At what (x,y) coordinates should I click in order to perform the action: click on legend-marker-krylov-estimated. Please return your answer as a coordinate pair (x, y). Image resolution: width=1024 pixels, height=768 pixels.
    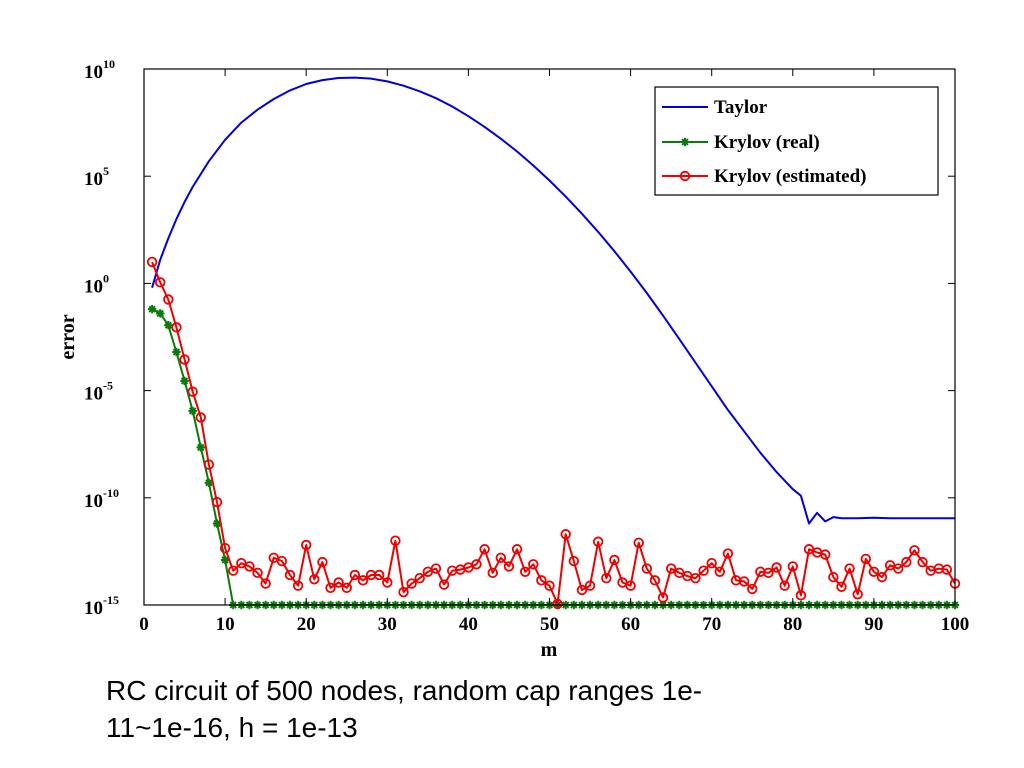
    Looking at the image, I should click on (685, 176).